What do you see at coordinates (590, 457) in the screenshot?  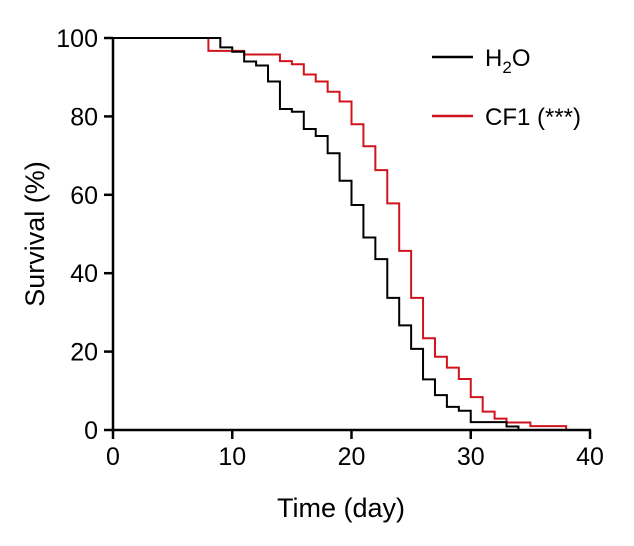 I see `x-tick-label: 40` at bounding box center [590, 457].